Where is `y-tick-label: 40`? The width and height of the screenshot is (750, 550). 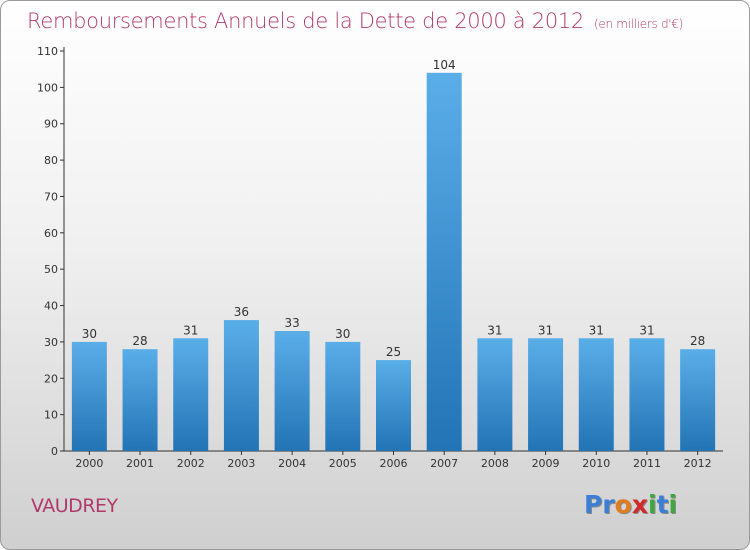
y-tick-label: 40 is located at coordinates (51, 306).